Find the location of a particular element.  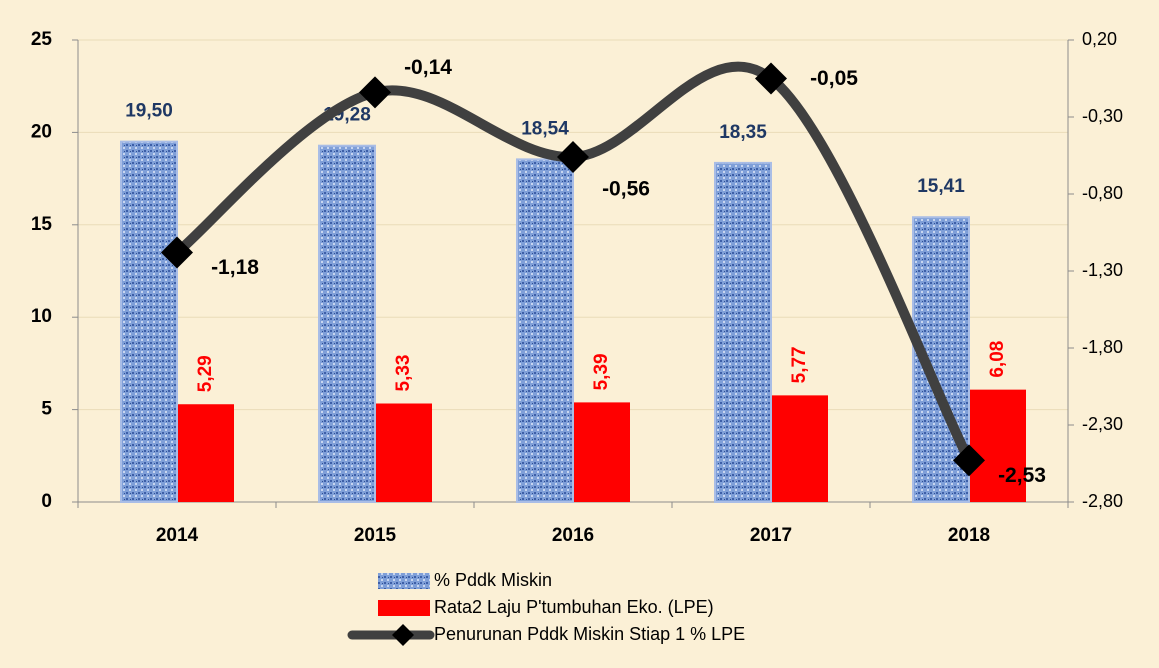

y2-tick-label: -0,80 is located at coordinates (1102, 193).